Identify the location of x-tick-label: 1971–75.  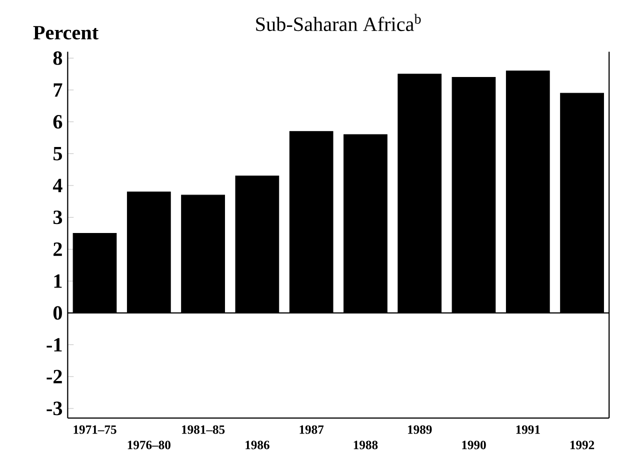
(95, 430).